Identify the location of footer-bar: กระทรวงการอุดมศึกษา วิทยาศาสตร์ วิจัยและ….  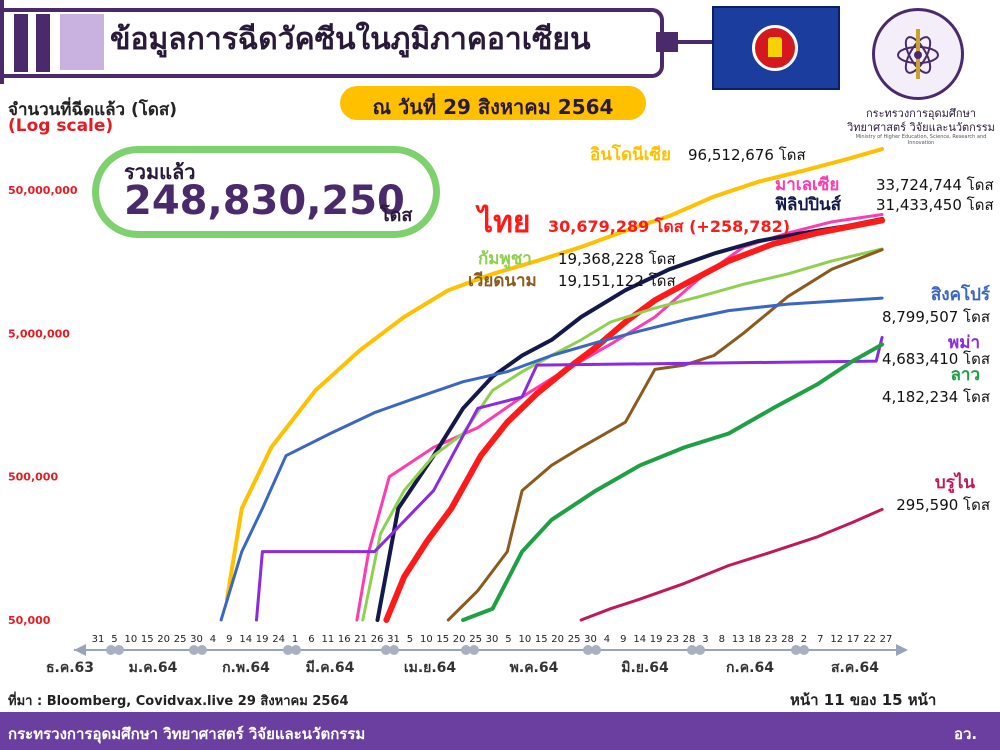
(500, 731).